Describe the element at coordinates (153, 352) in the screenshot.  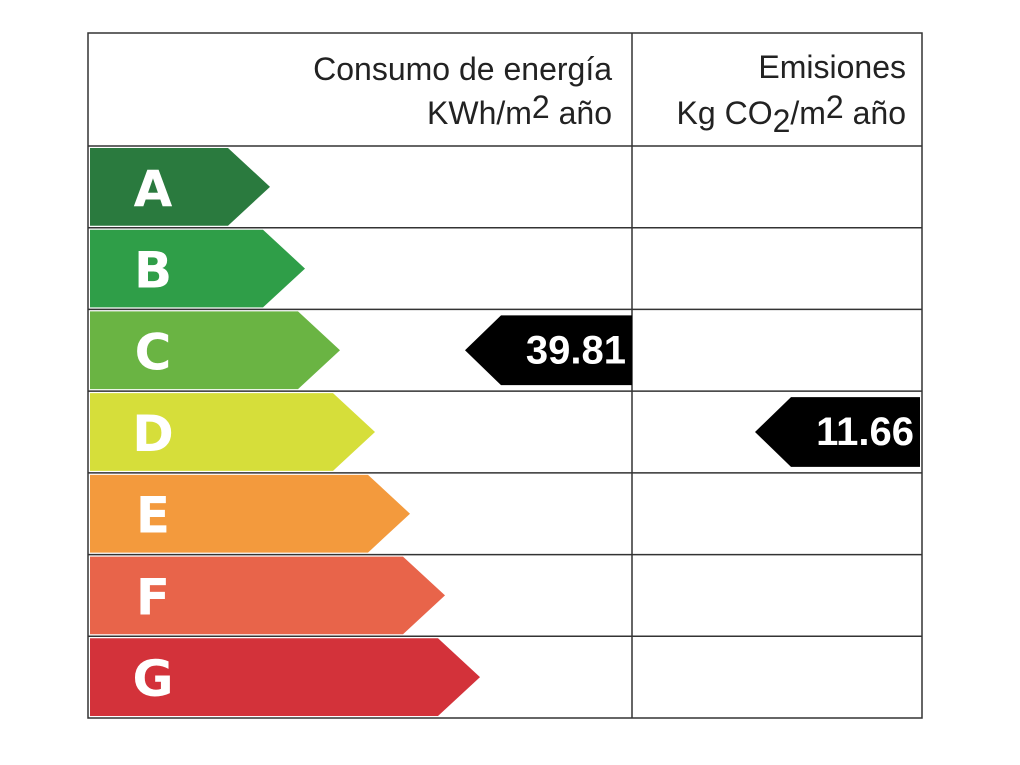
I see `rating-letter: C` at that location.